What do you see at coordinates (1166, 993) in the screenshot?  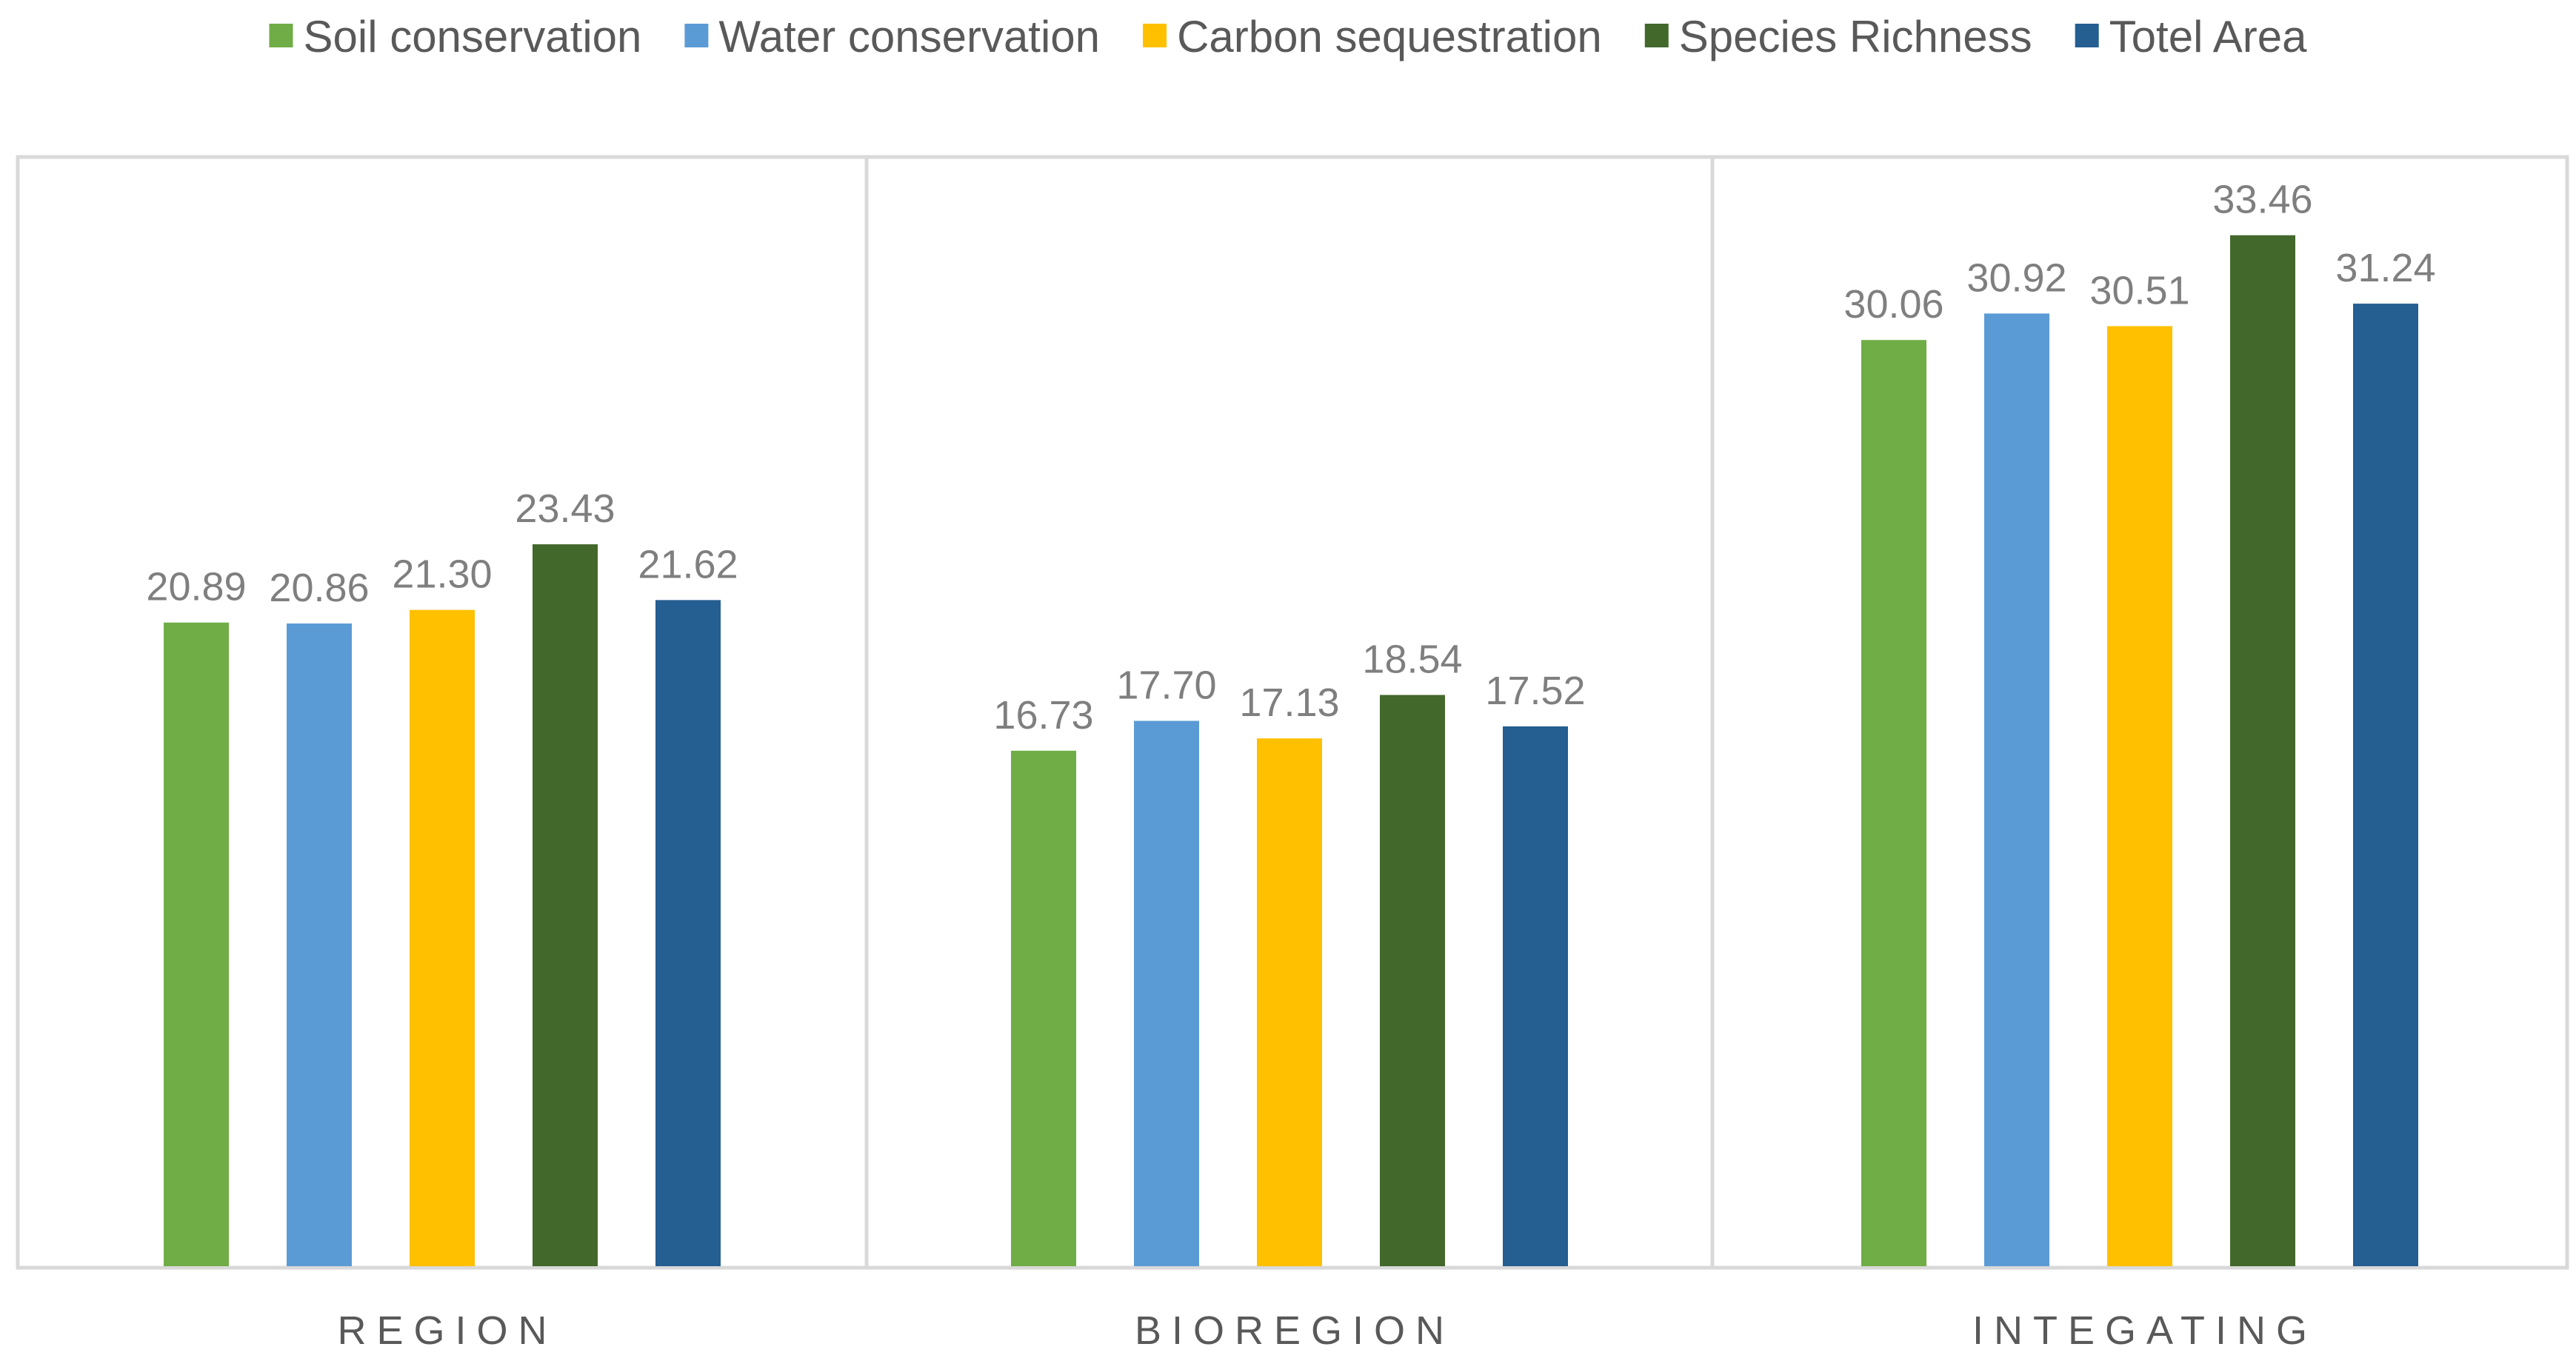 I see `bar-water-conservation-bioregion` at bounding box center [1166, 993].